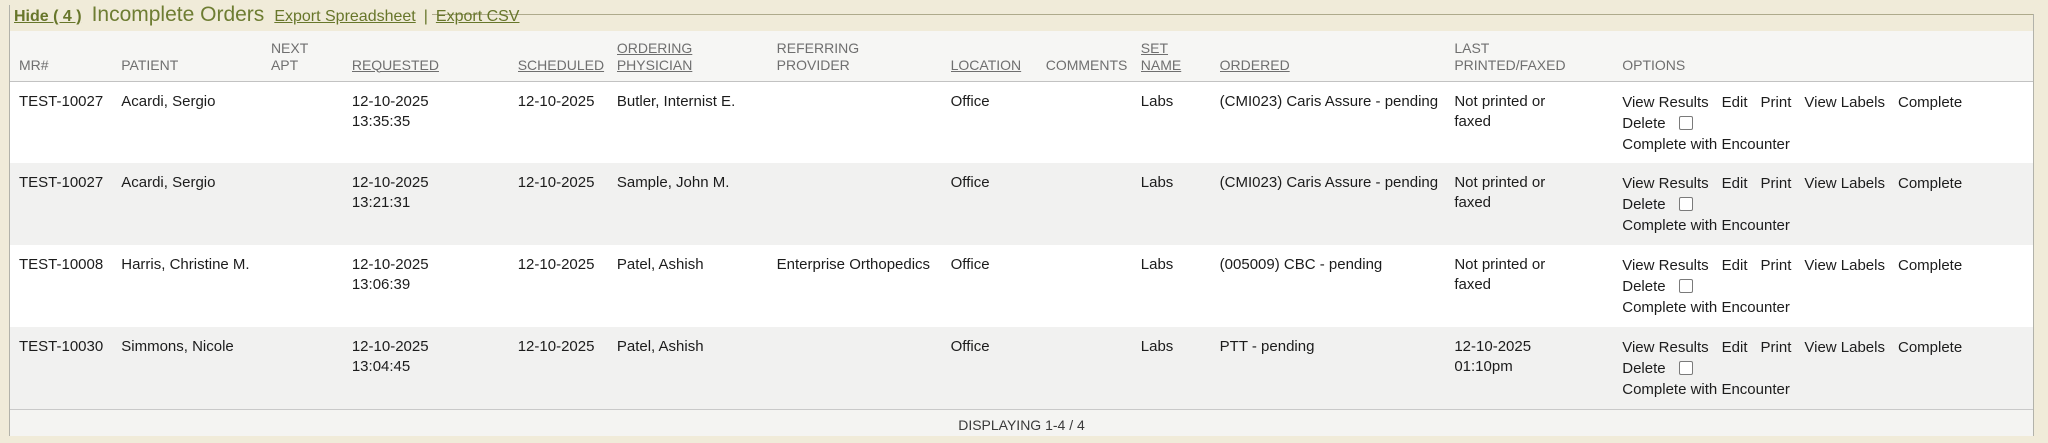 The height and width of the screenshot is (443, 2048). Describe the element at coordinates (1267, 346) in the screenshot. I see `cell-ordered: PTT - pending` at that location.